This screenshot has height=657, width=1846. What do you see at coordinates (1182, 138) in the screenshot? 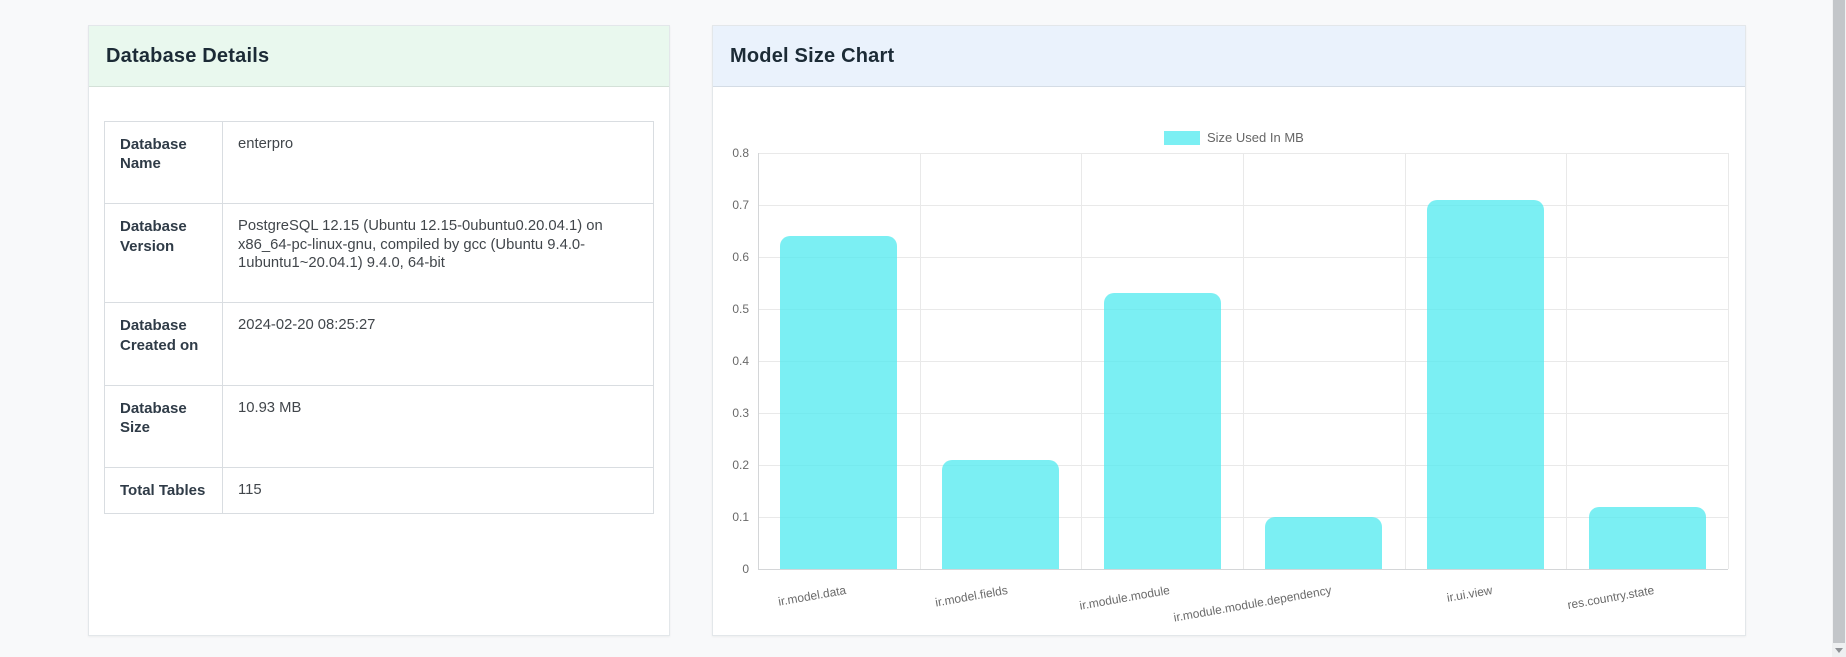
I see `legend-swatch` at bounding box center [1182, 138].